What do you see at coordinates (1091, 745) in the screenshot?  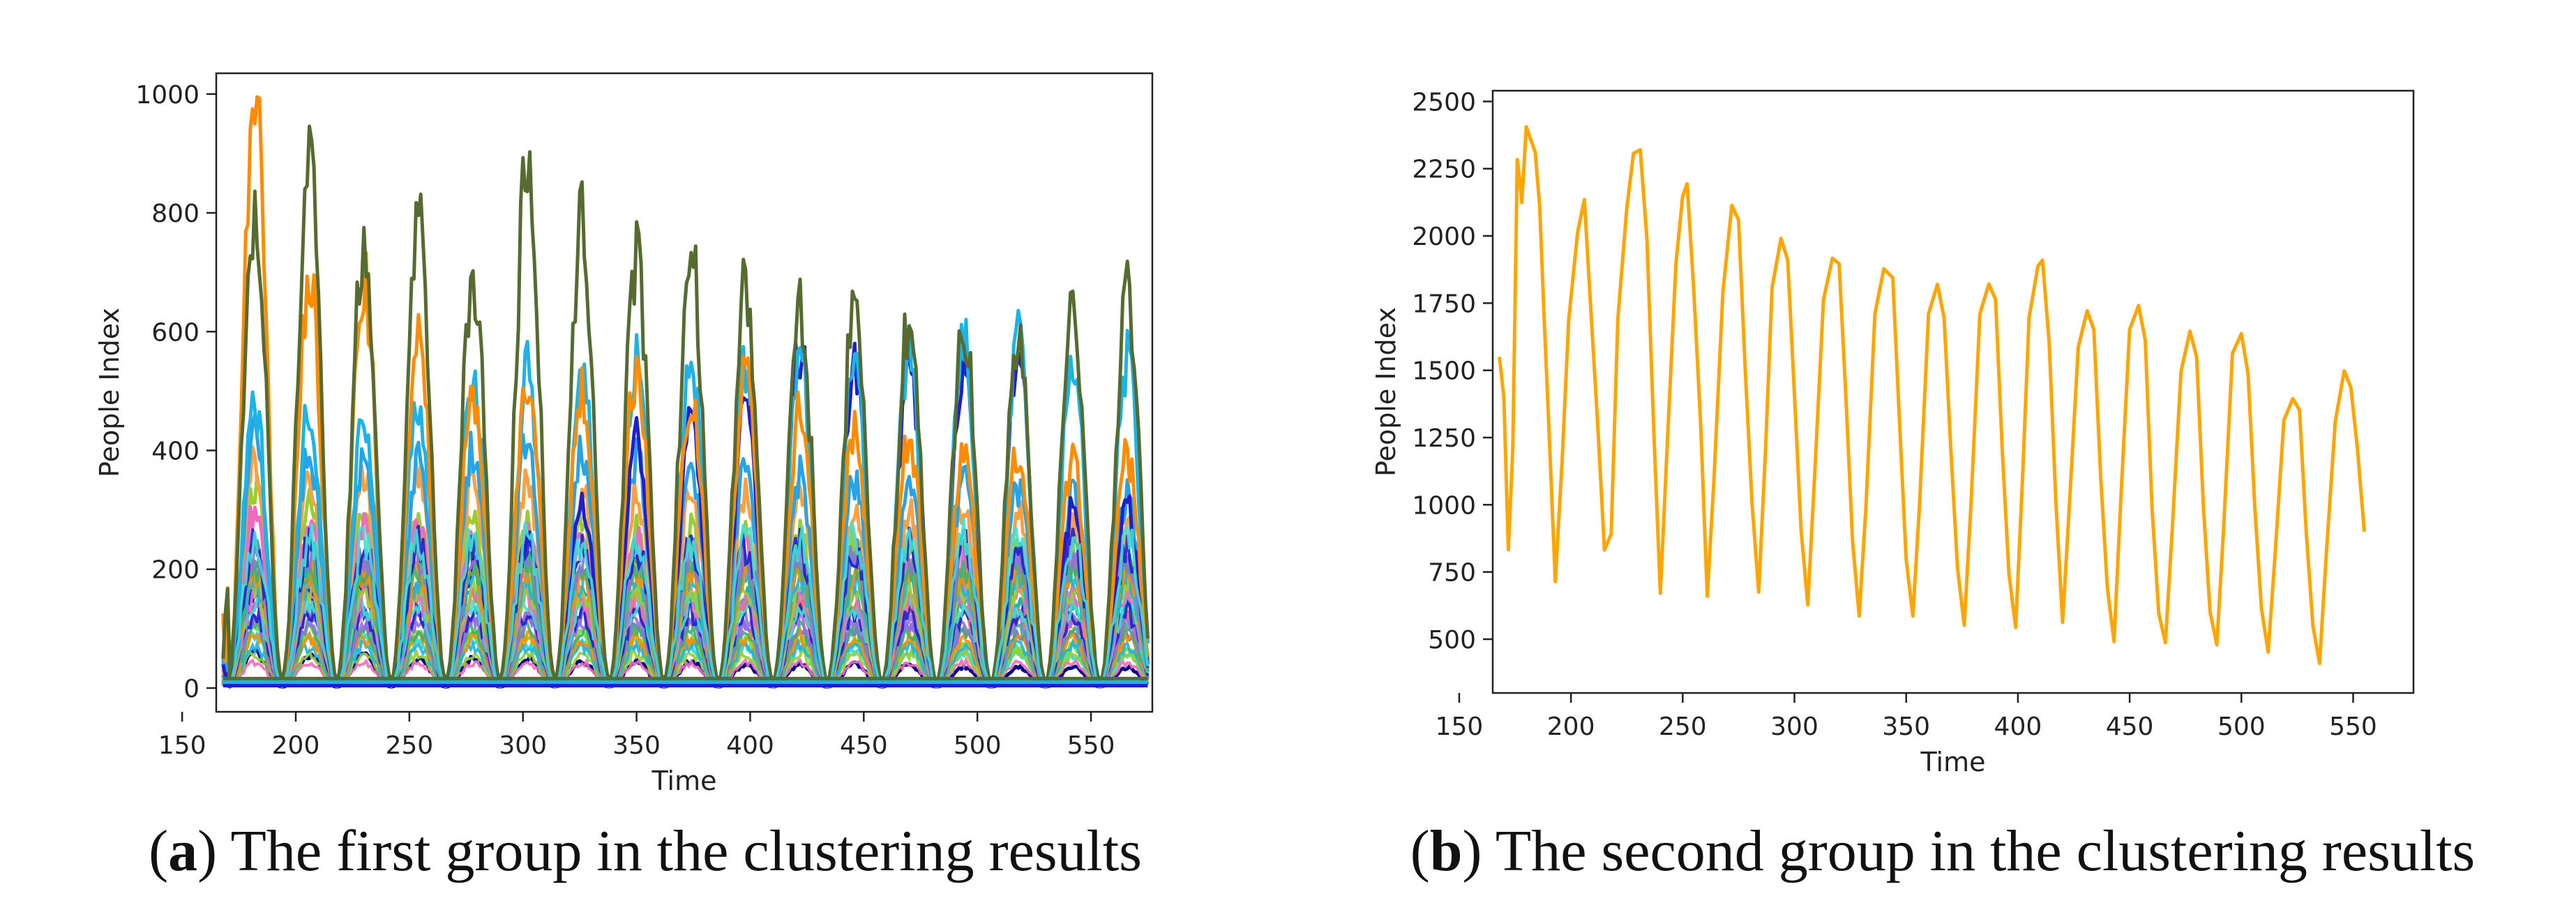 I see `x-tick-label-a-550: 550` at bounding box center [1091, 745].